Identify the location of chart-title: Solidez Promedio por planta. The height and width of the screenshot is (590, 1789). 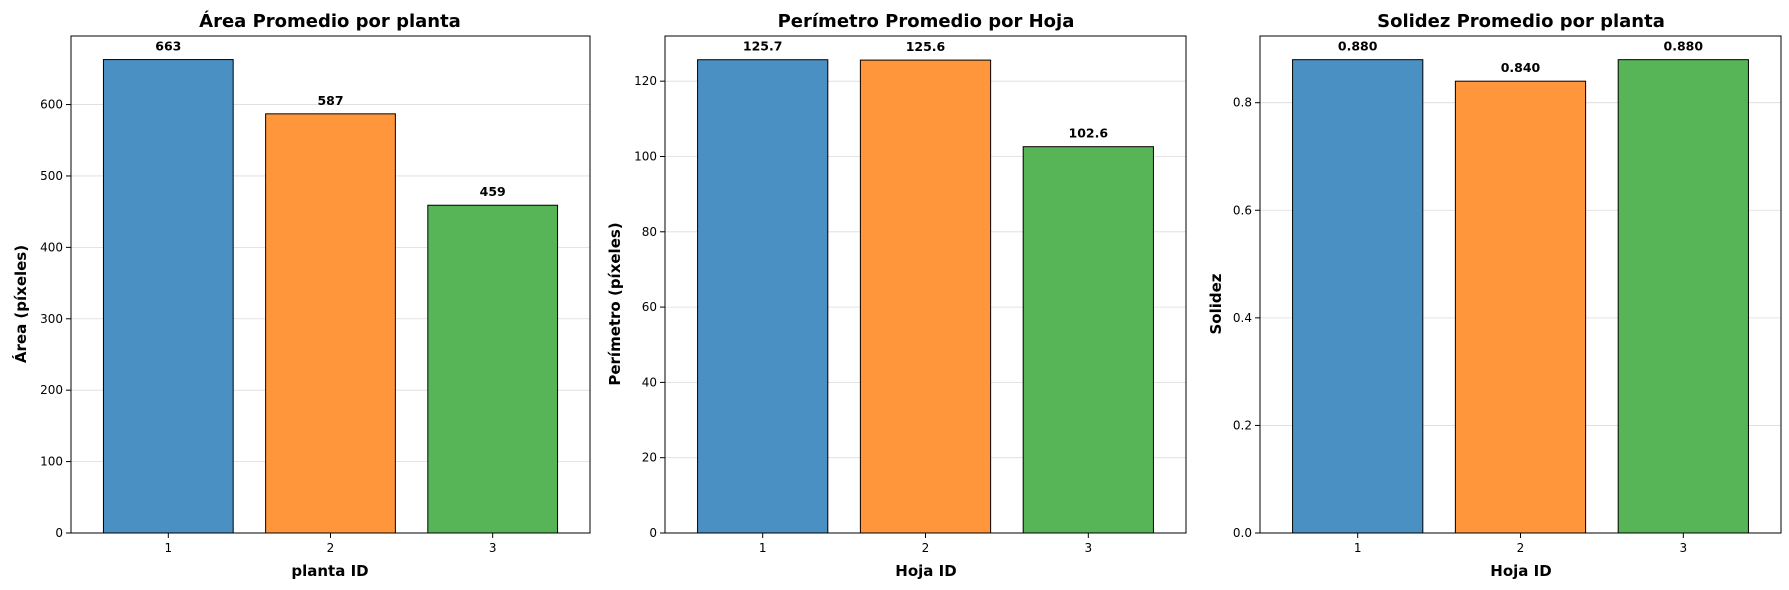
(1521, 21).